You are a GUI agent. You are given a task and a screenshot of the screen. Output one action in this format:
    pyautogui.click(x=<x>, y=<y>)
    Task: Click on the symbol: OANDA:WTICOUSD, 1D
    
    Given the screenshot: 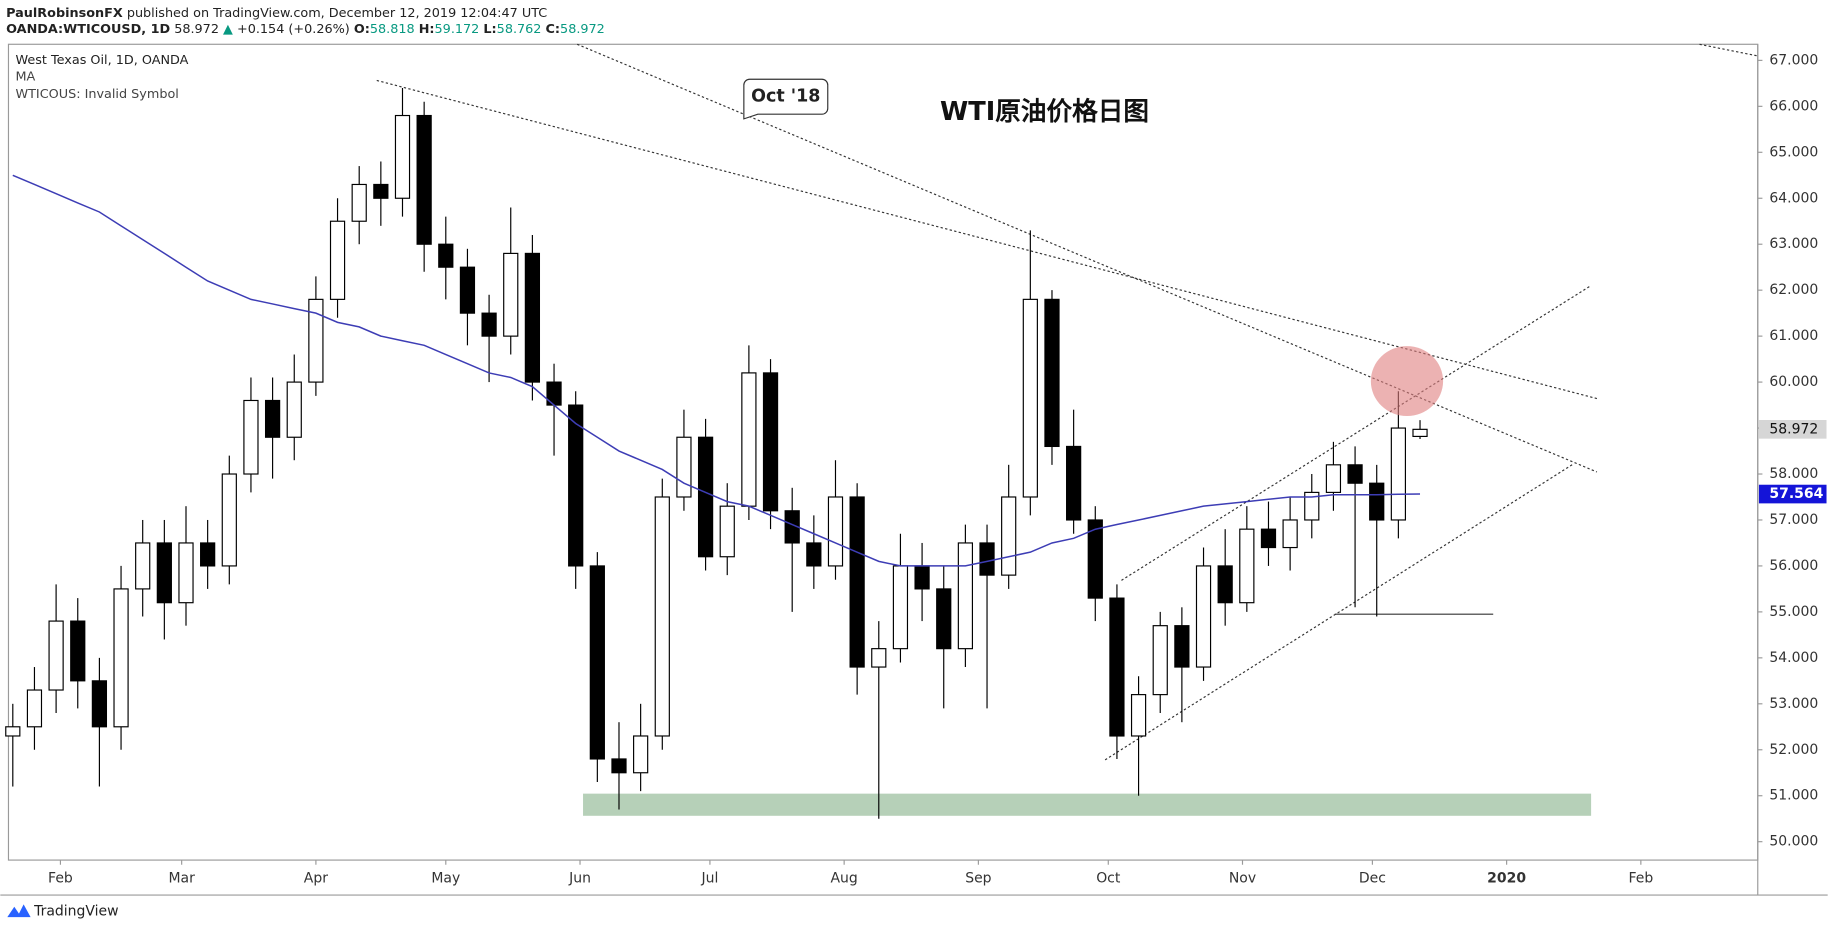 What is the action you would take?
    pyautogui.click(x=88, y=29)
    